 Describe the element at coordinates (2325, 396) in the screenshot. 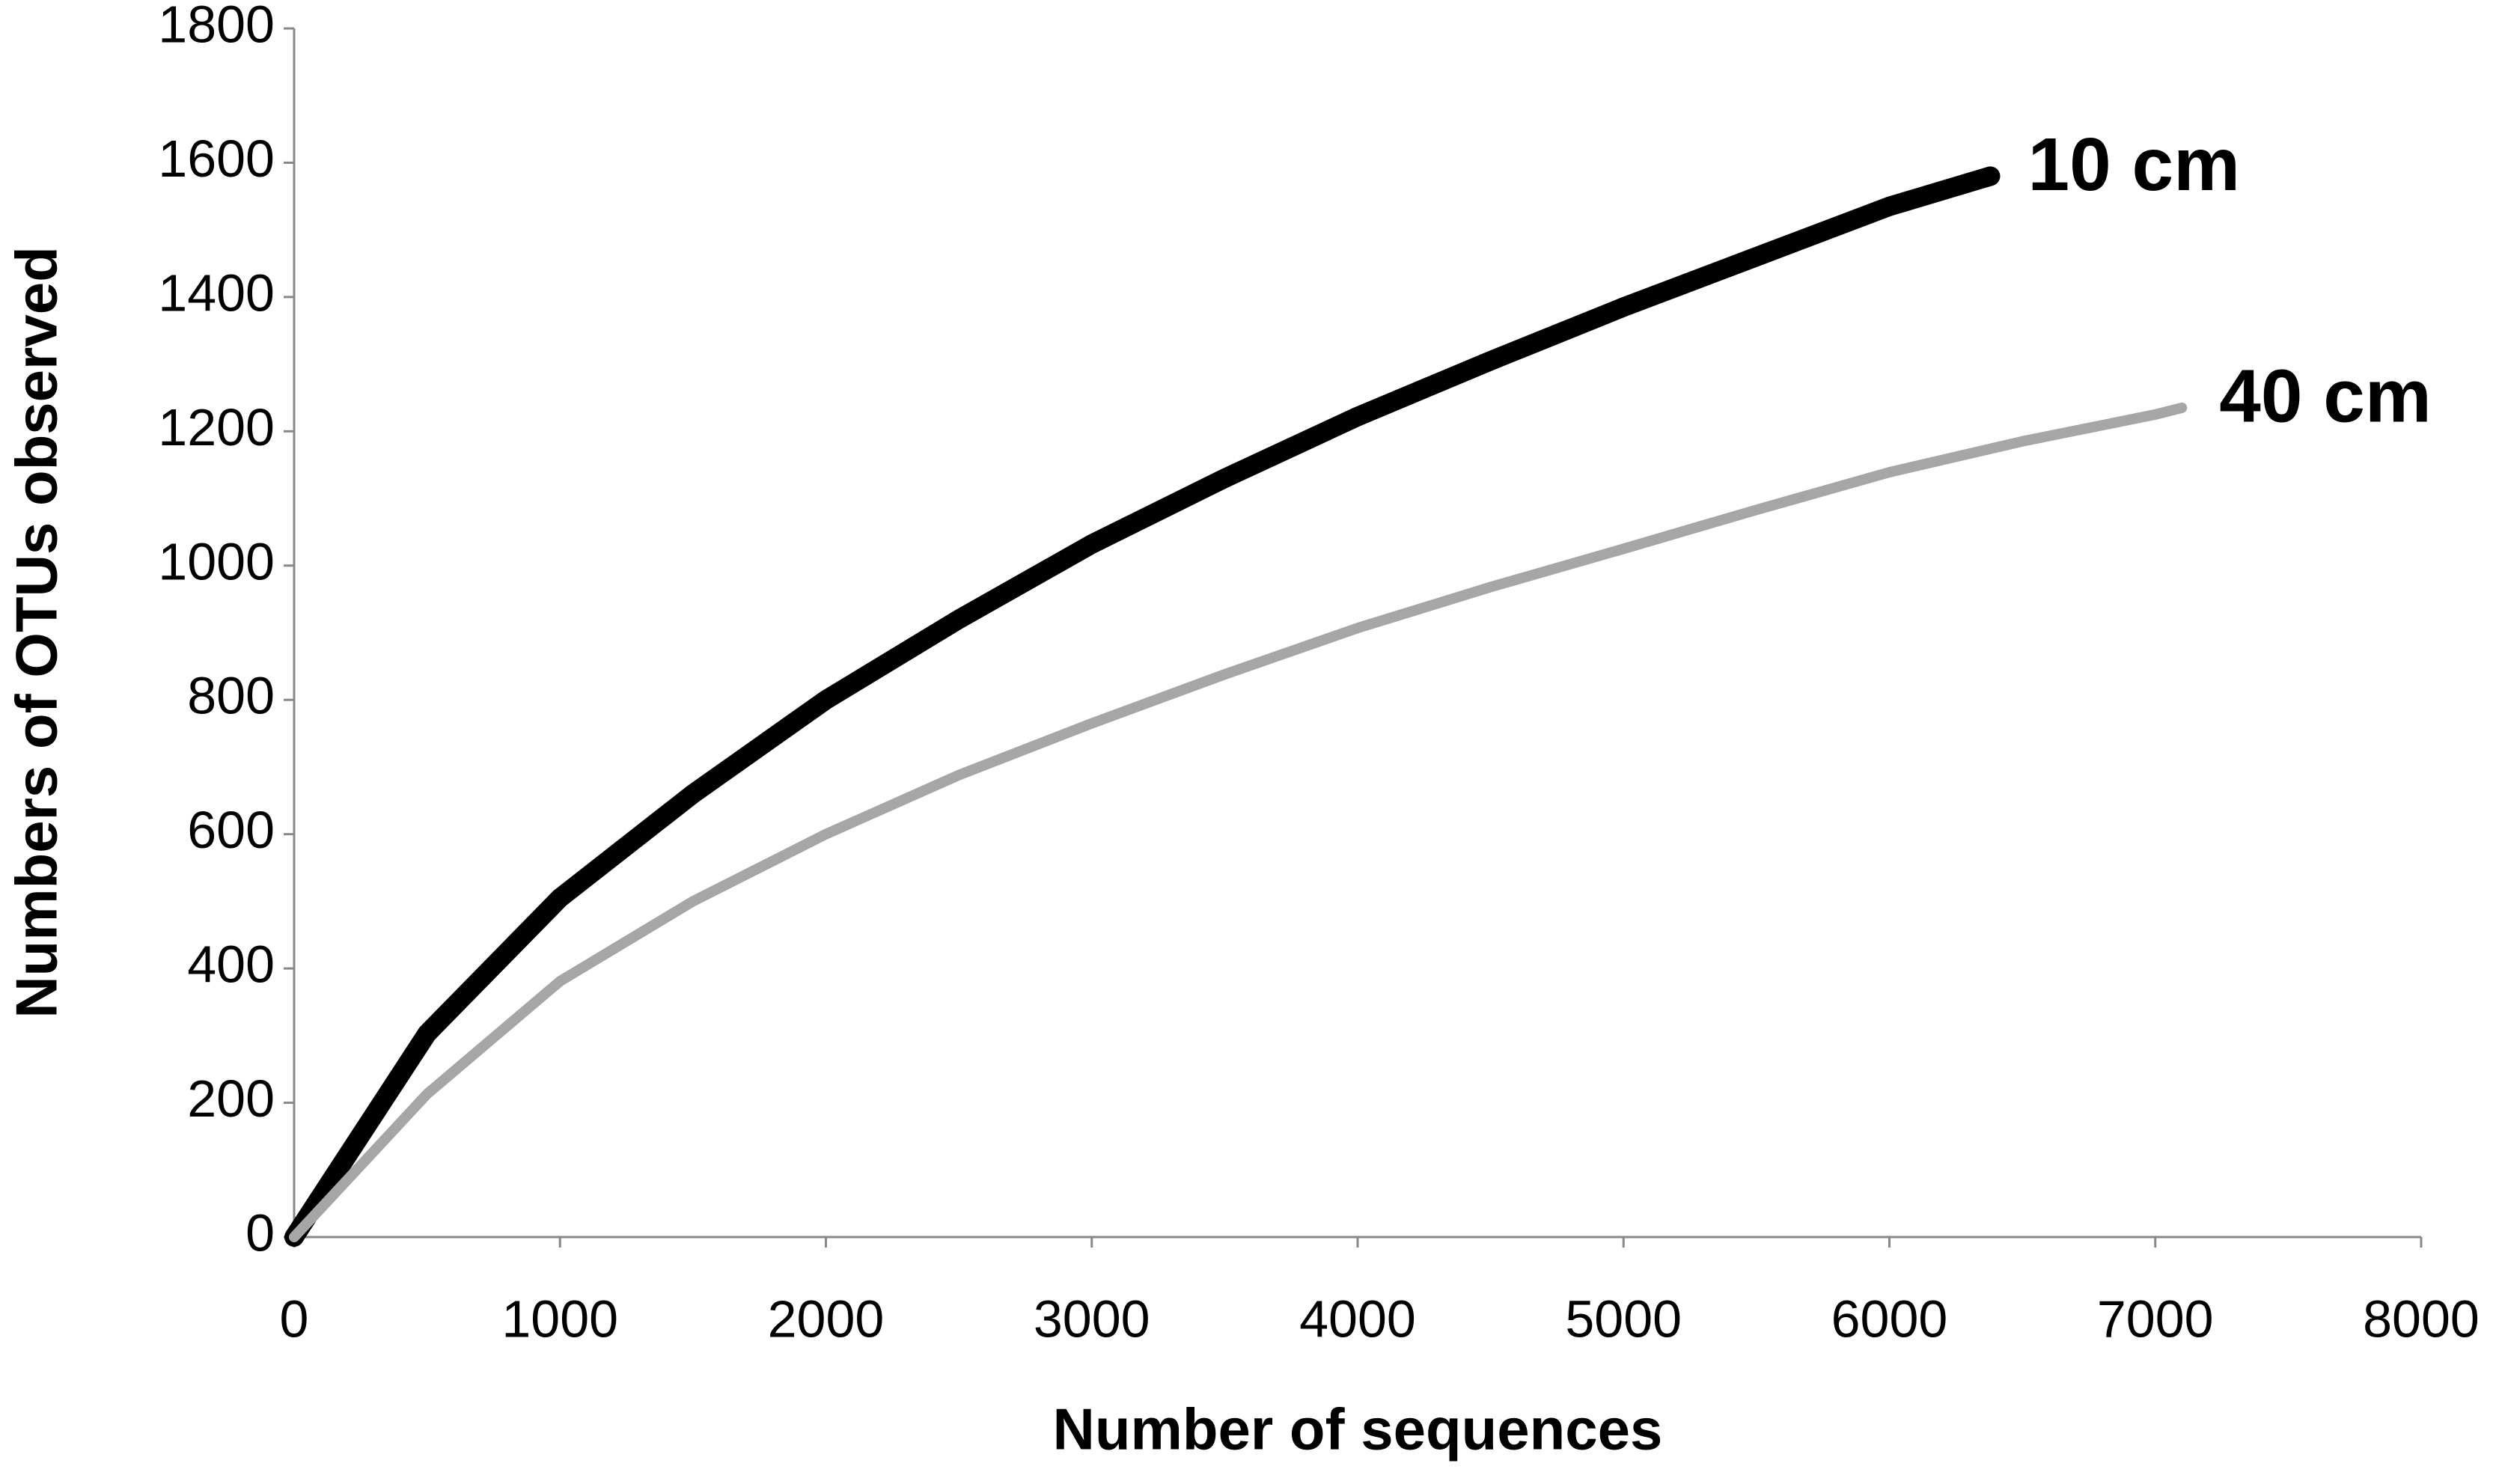

I see `series-end-label: 40 cm` at that location.